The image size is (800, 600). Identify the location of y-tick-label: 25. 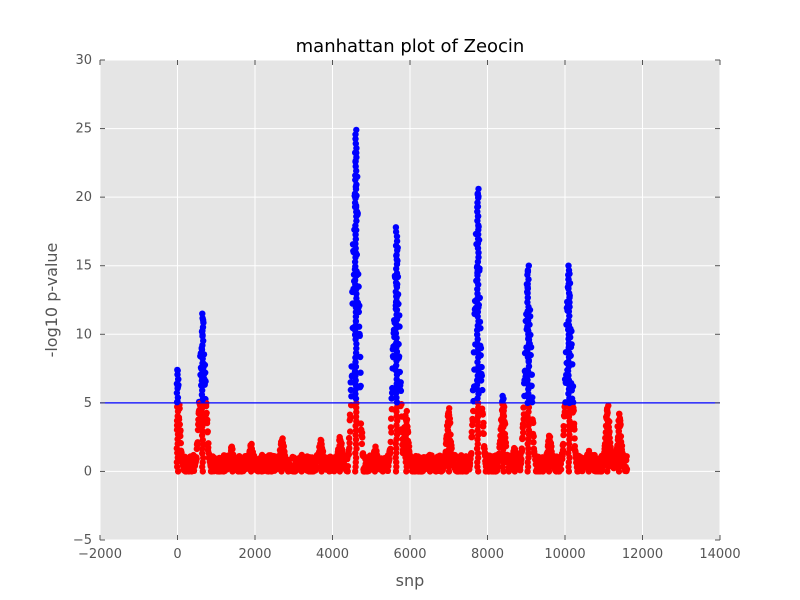
(83, 129).